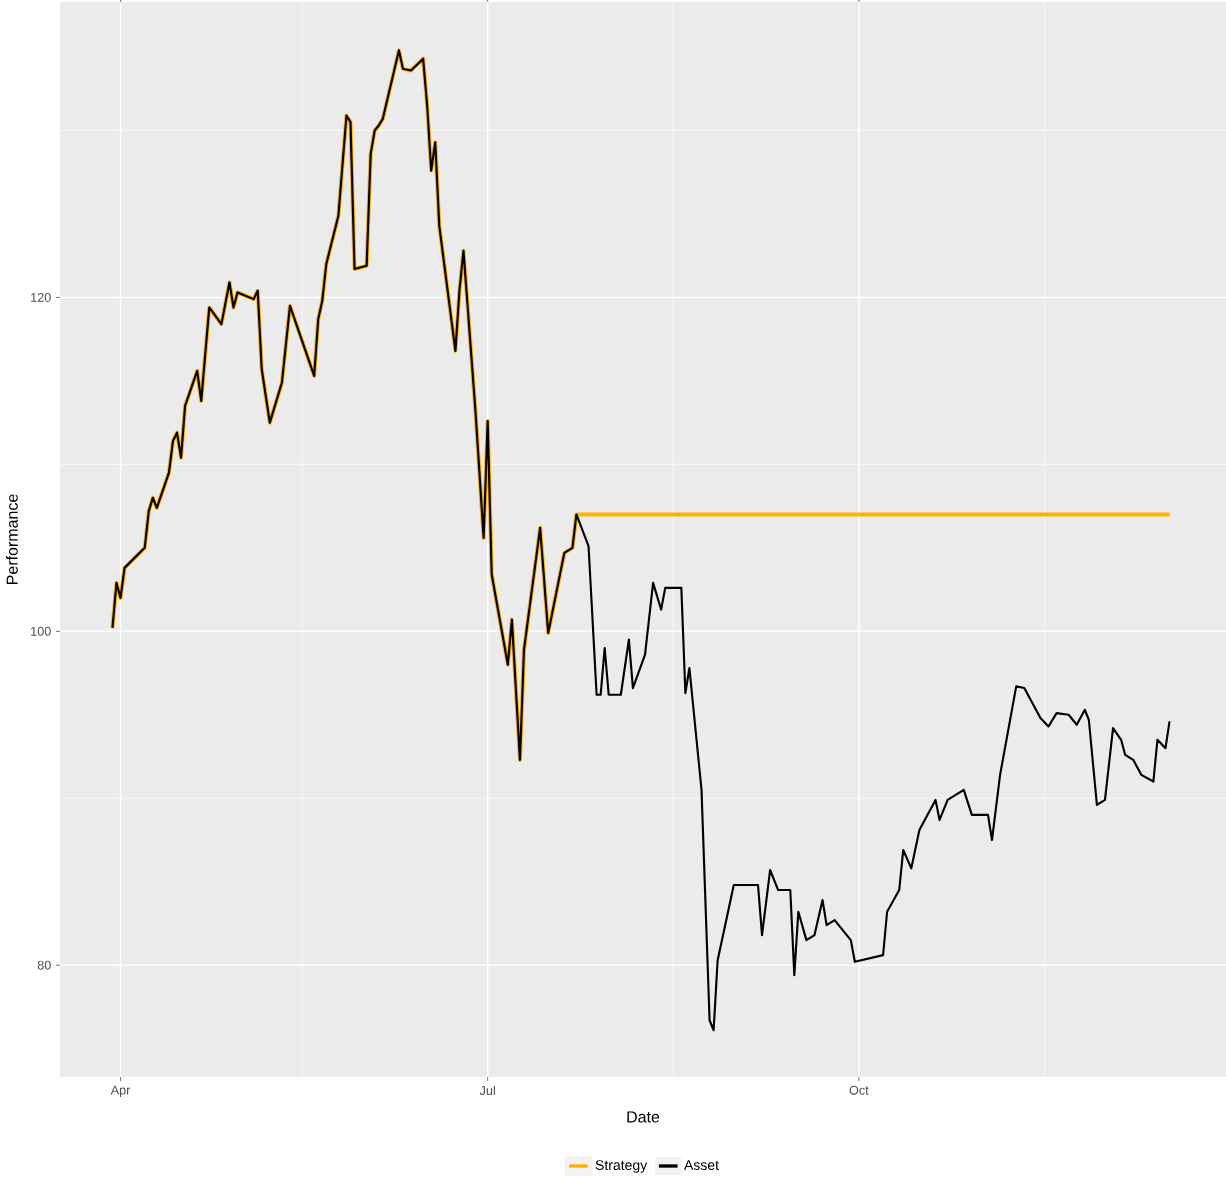 This screenshot has height=1177, width=1226. What do you see at coordinates (12, 539) in the screenshot?
I see `y-axis-title: Performance` at bounding box center [12, 539].